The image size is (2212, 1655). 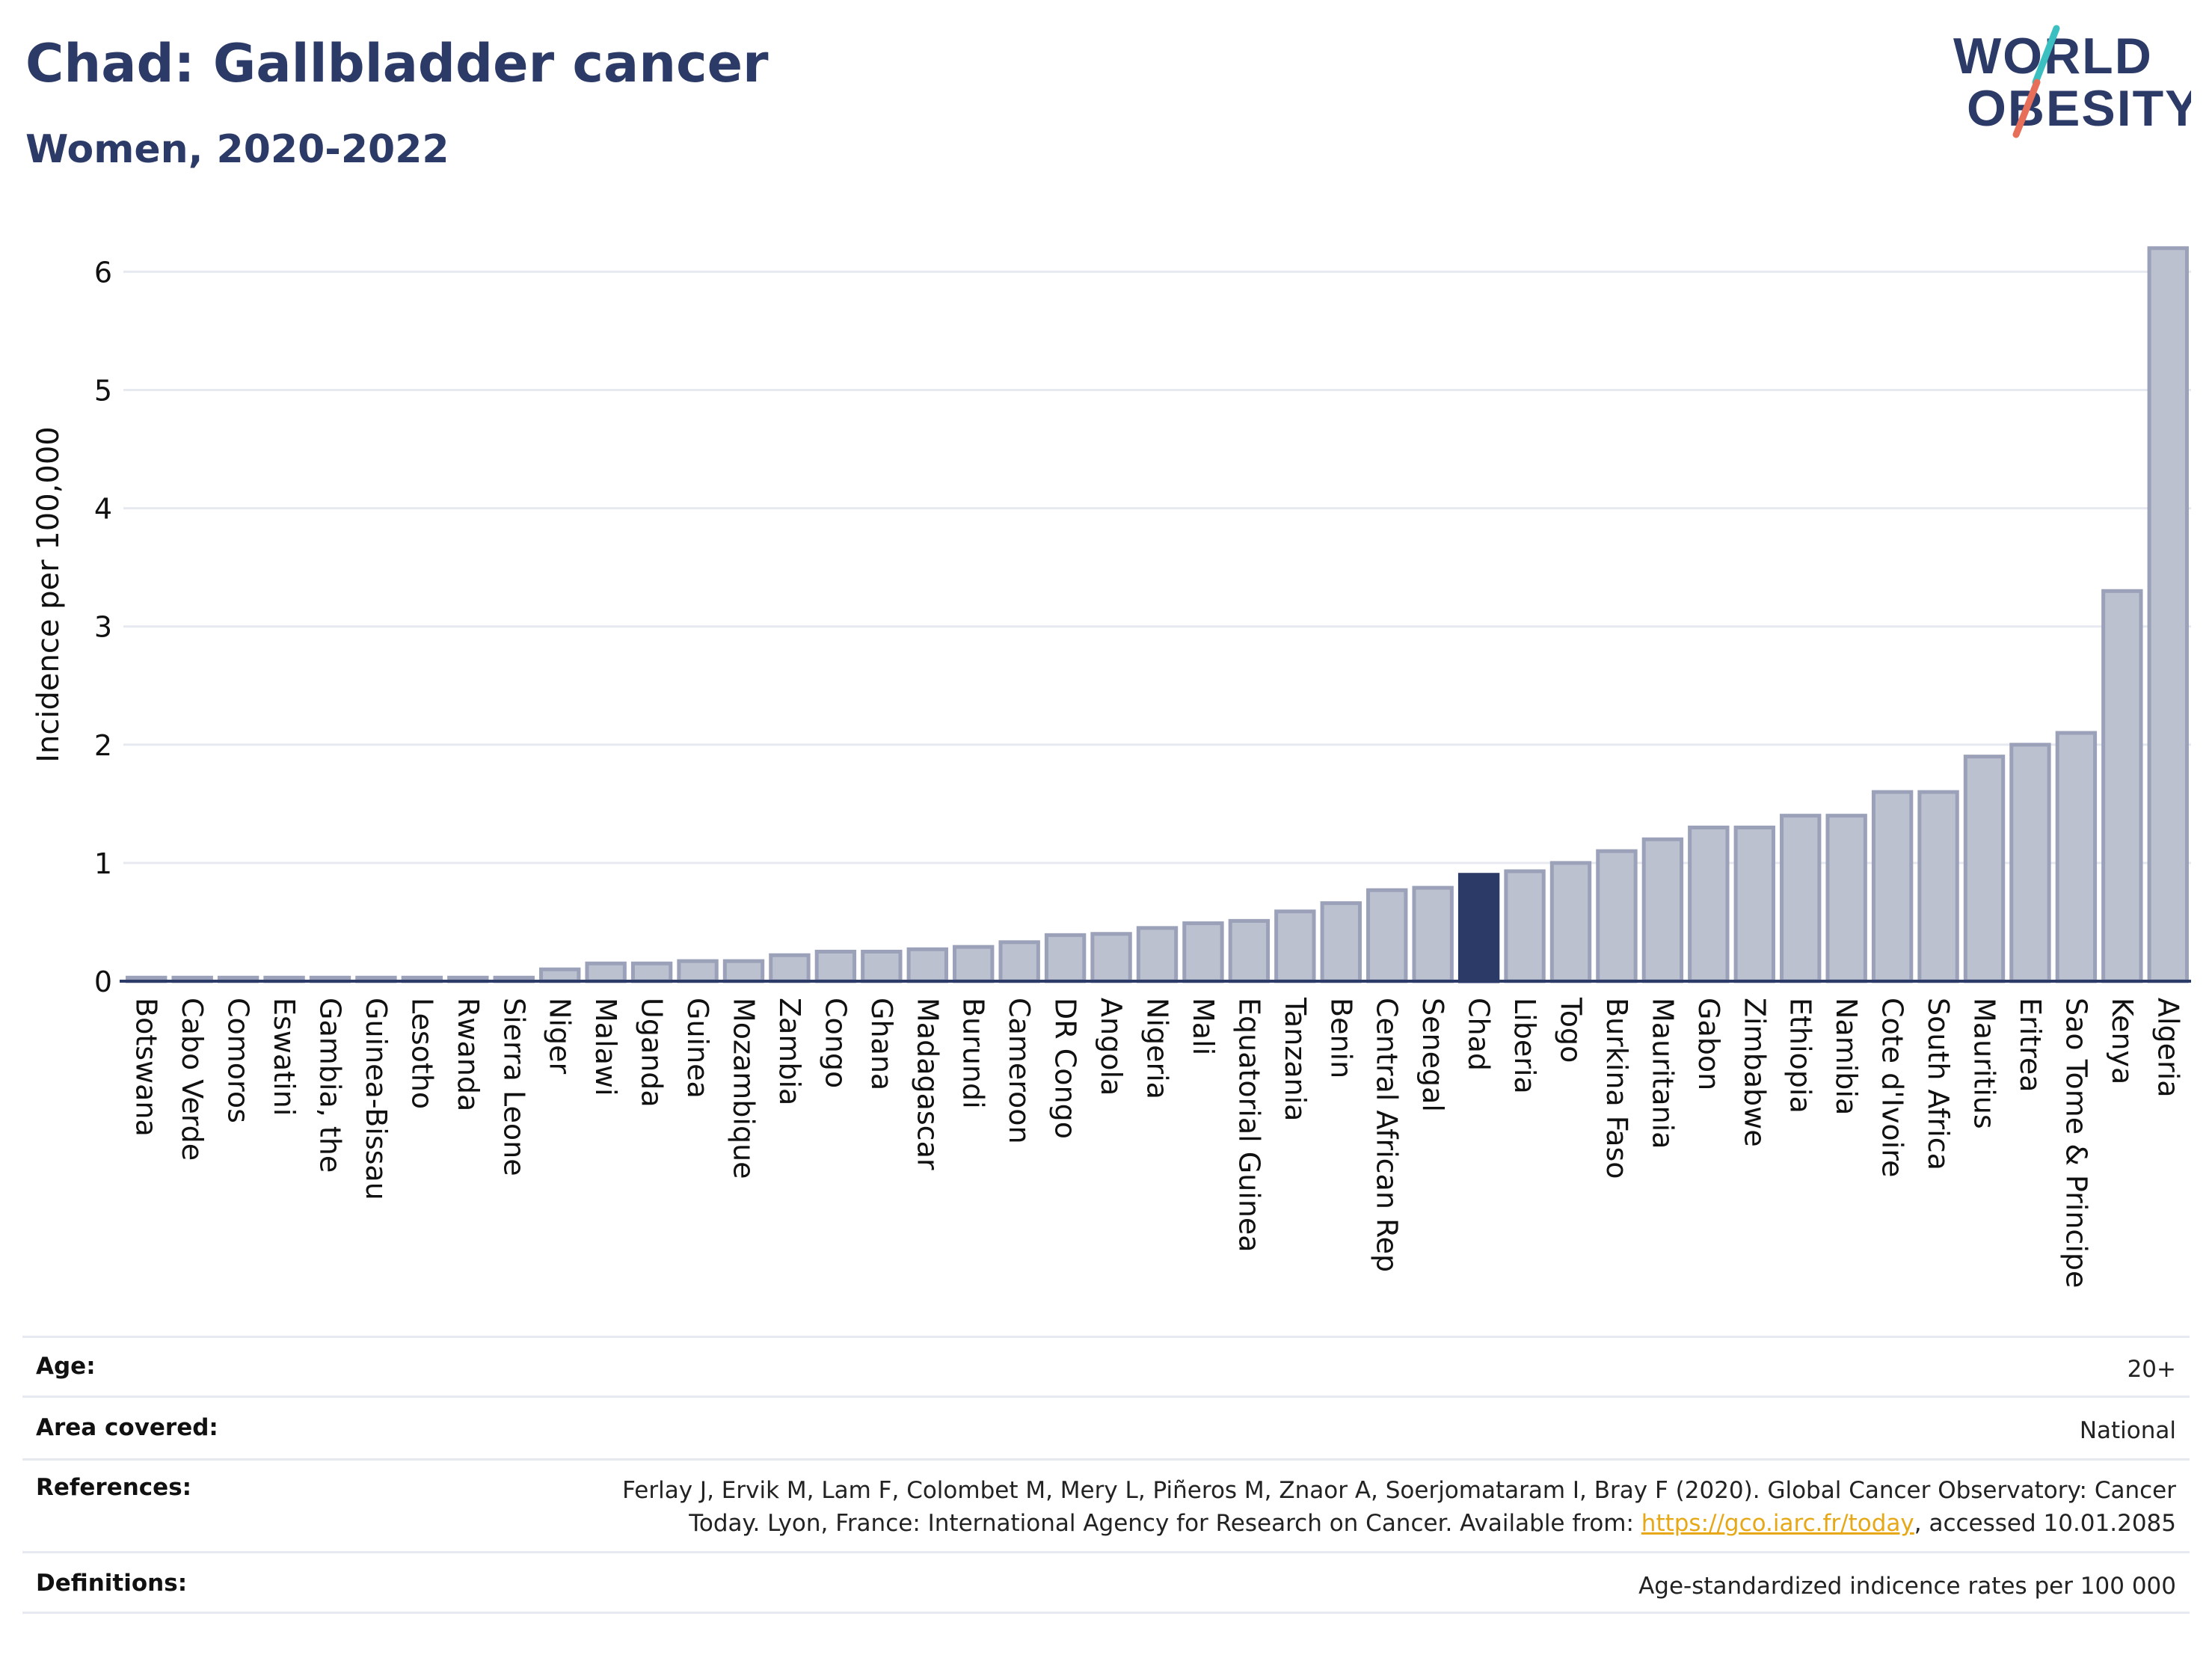 What do you see at coordinates (560, 1036) in the screenshot?
I see `x-tick-label: Niger` at bounding box center [560, 1036].